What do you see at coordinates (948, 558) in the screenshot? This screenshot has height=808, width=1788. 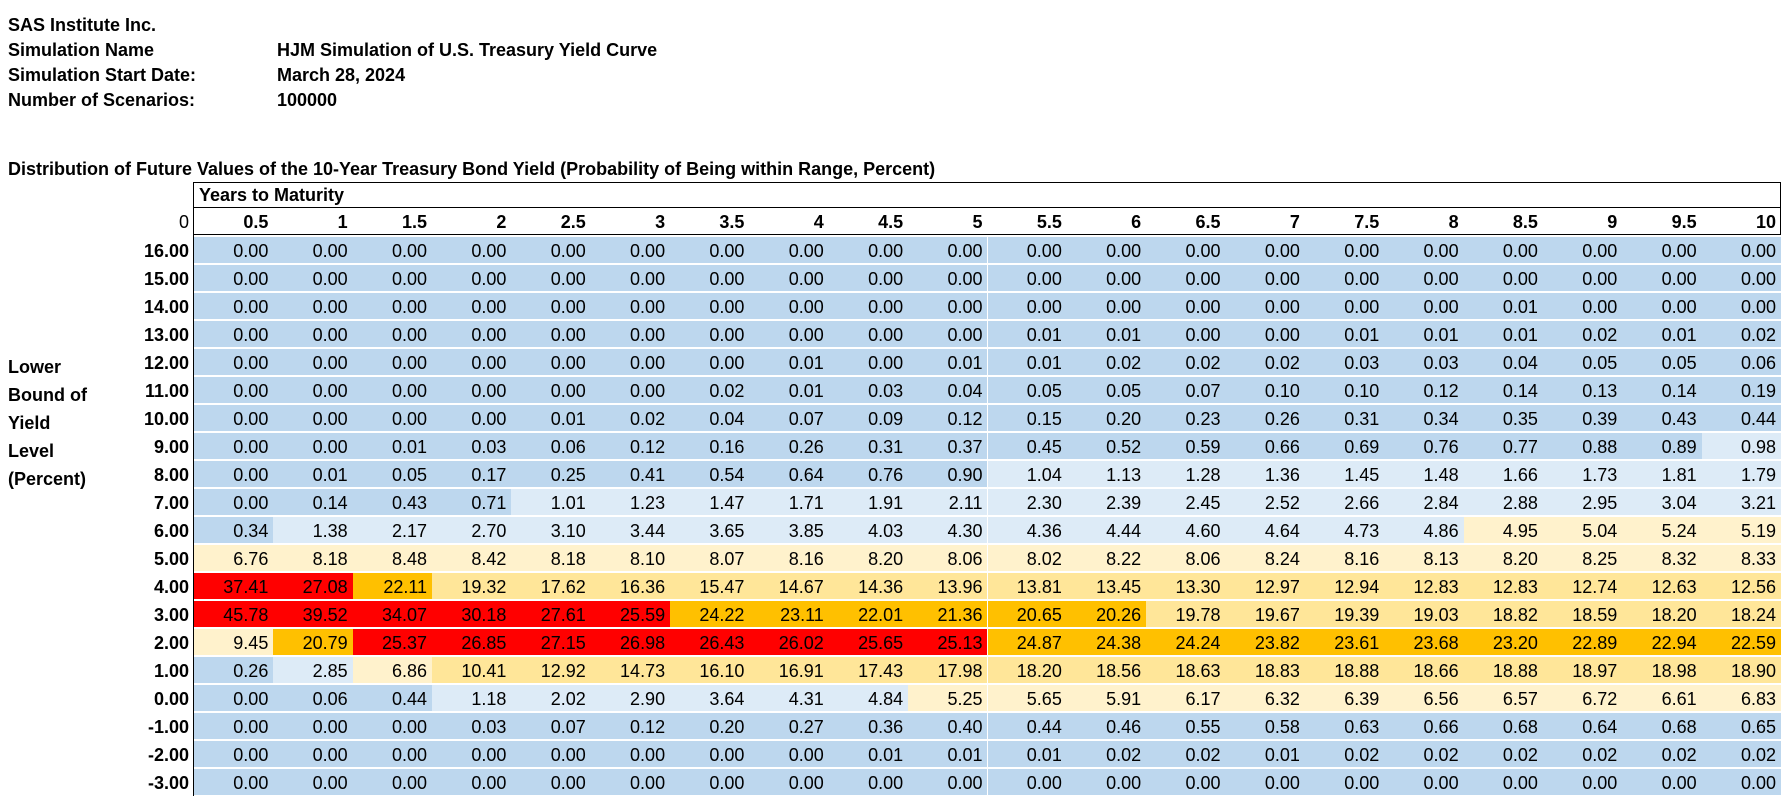 I see `table-cell: 8.06` at bounding box center [948, 558].